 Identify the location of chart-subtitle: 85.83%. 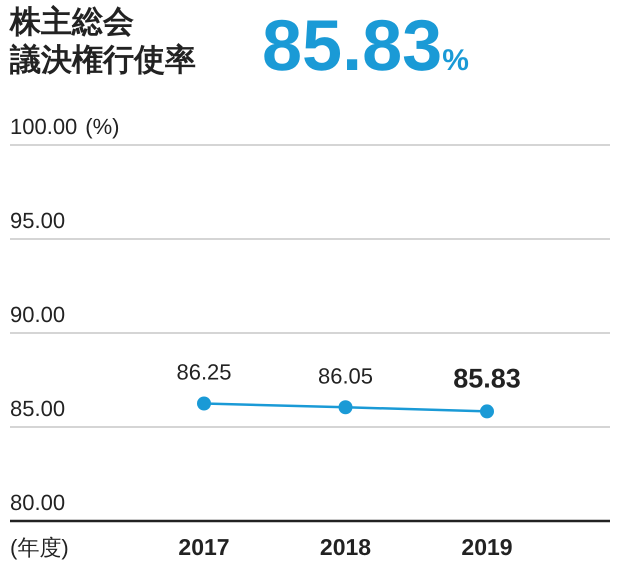
(365, 46).